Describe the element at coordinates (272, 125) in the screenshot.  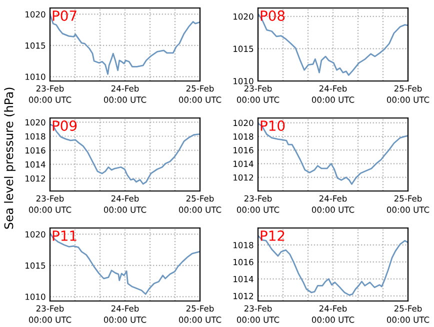
I see `chart-title: P10` at that location.